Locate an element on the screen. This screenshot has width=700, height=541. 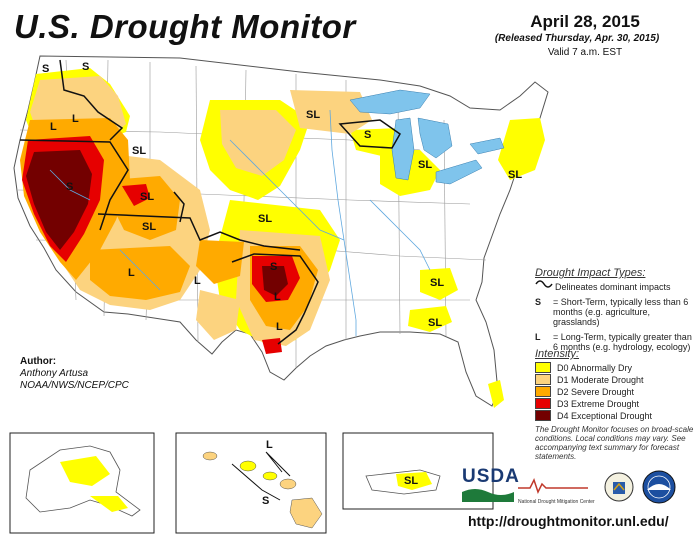
swatch-d1 is located at coordinates (543, 379).